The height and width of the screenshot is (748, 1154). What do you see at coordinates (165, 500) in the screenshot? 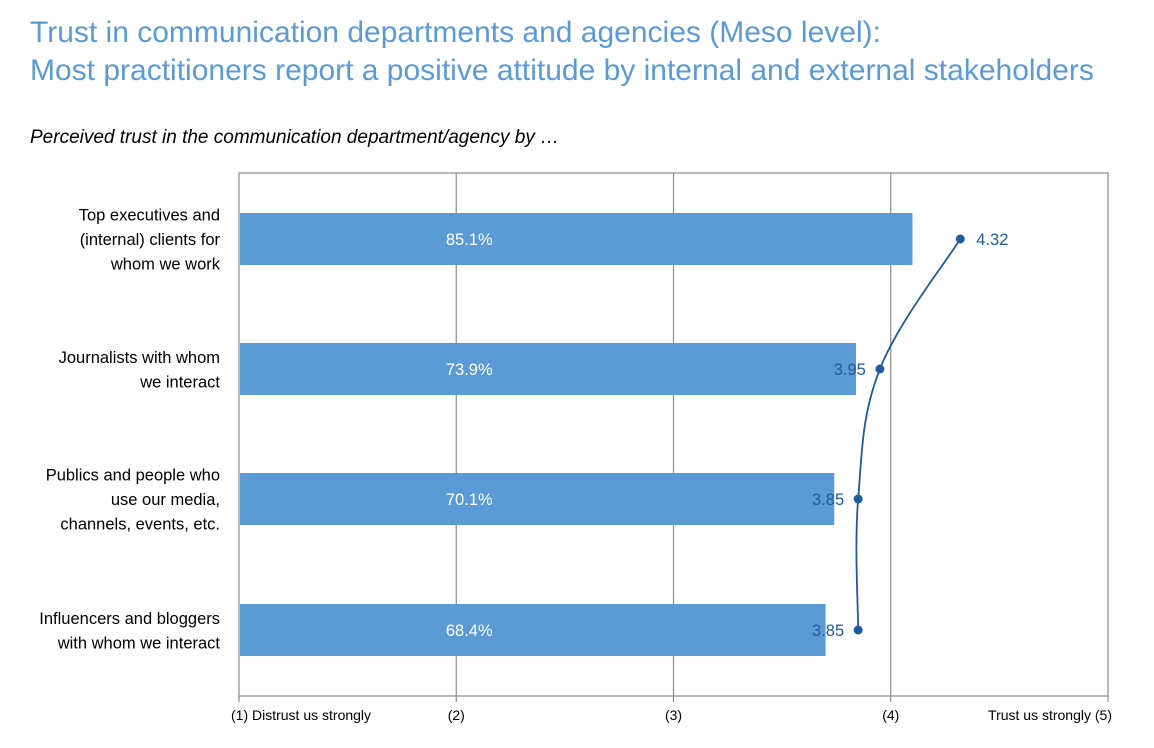
I see `category-label: use our media,` at bounding box center [165, 500].